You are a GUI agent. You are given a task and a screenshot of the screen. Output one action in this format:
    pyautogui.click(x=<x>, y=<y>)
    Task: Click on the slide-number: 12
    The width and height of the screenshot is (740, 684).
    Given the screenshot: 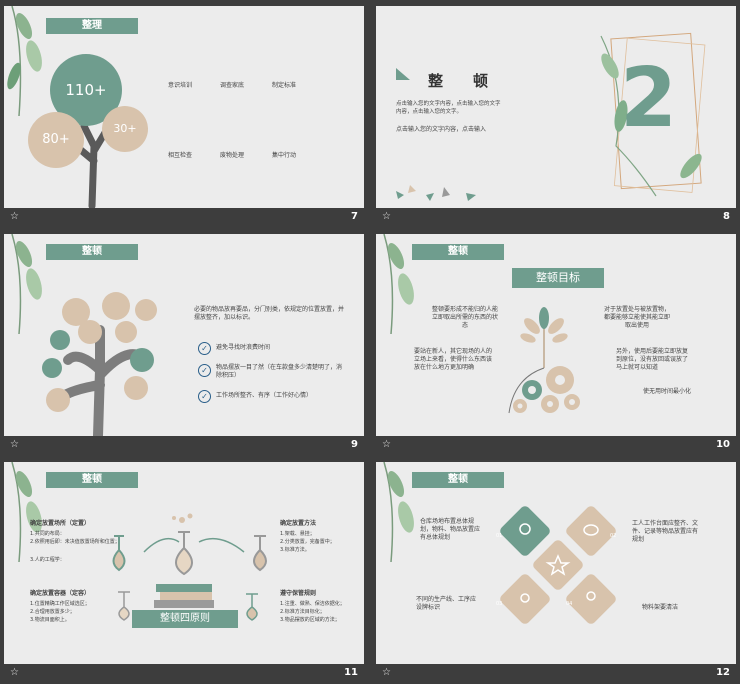 What is the action you would take?
    pyautogui.click(x=723, y=672)
    